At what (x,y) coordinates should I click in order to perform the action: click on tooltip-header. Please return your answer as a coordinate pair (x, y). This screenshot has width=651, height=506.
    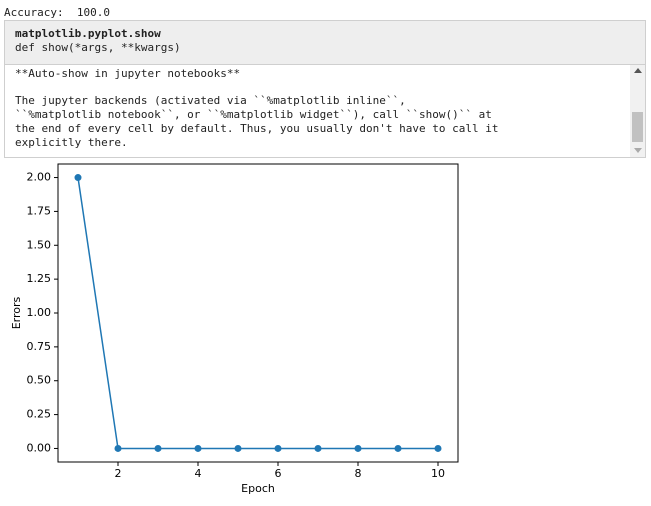
    Looking at the image, I should click on (325, 43).